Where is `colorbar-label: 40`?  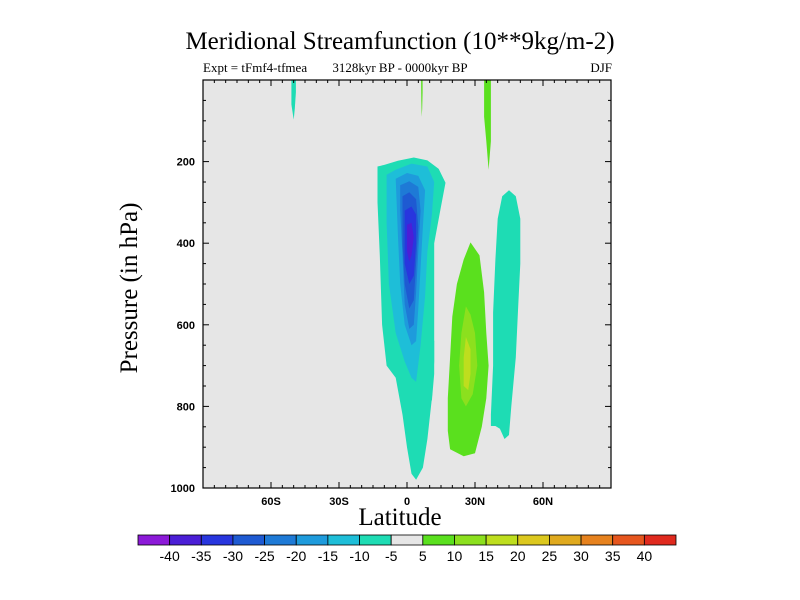 colorbar-label: 40 is located at coordinates (645, 556).